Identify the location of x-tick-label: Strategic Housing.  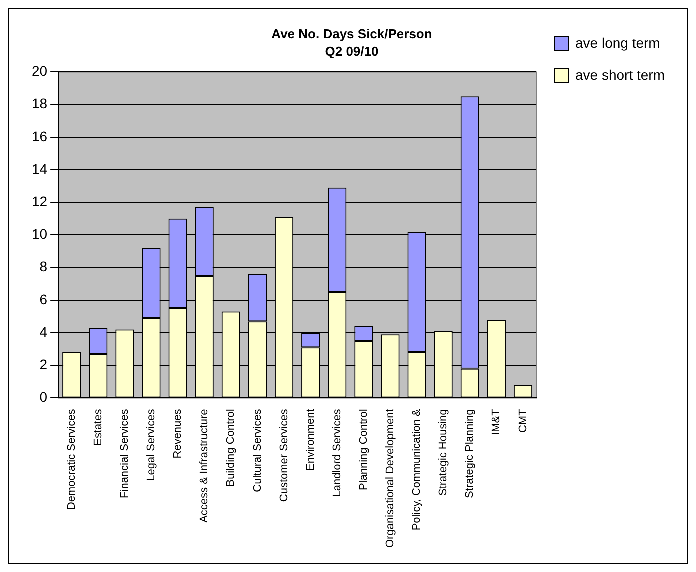
(444, 452).